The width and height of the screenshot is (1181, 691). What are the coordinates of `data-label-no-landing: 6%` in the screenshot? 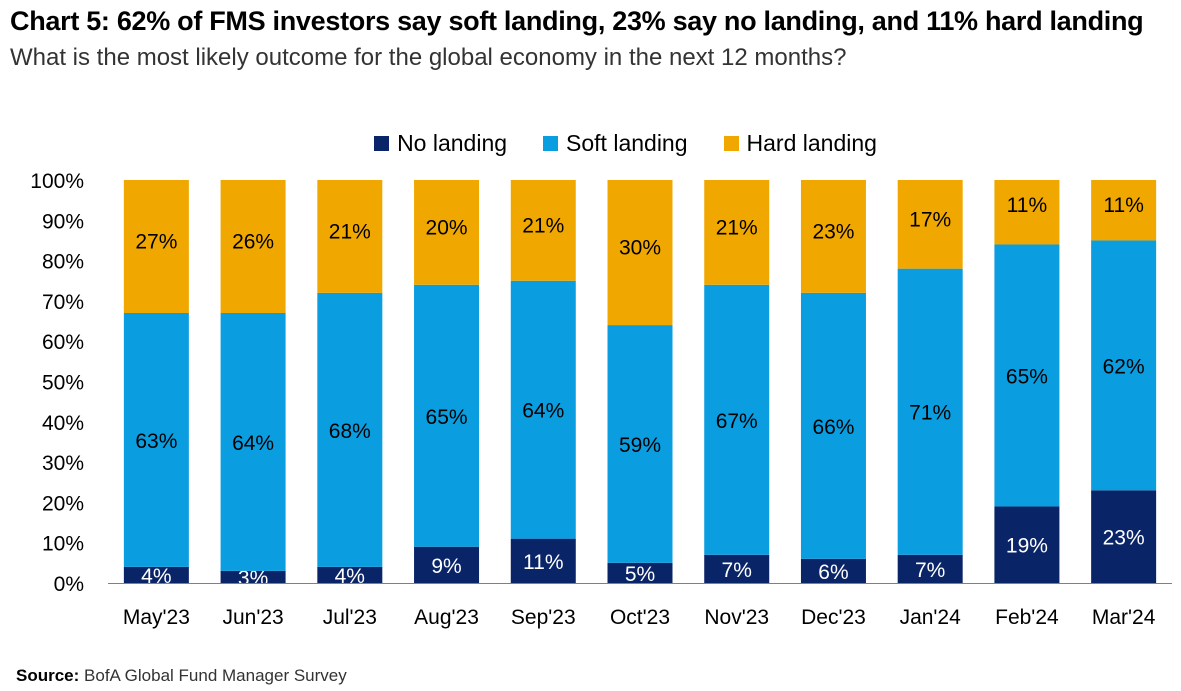 It's located at (833, 572).